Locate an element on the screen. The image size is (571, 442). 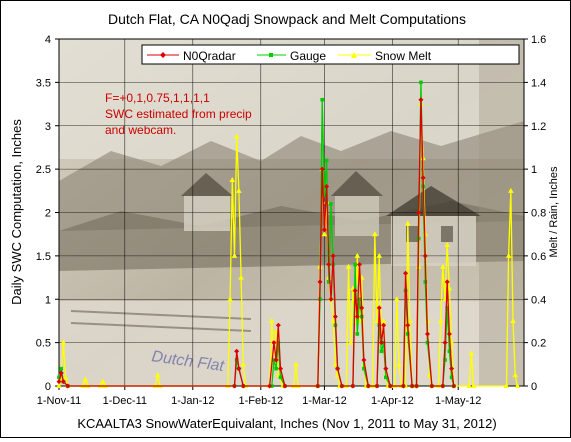
x-tick-label: 1-Feb-12 is located at coordinates (260, 401).